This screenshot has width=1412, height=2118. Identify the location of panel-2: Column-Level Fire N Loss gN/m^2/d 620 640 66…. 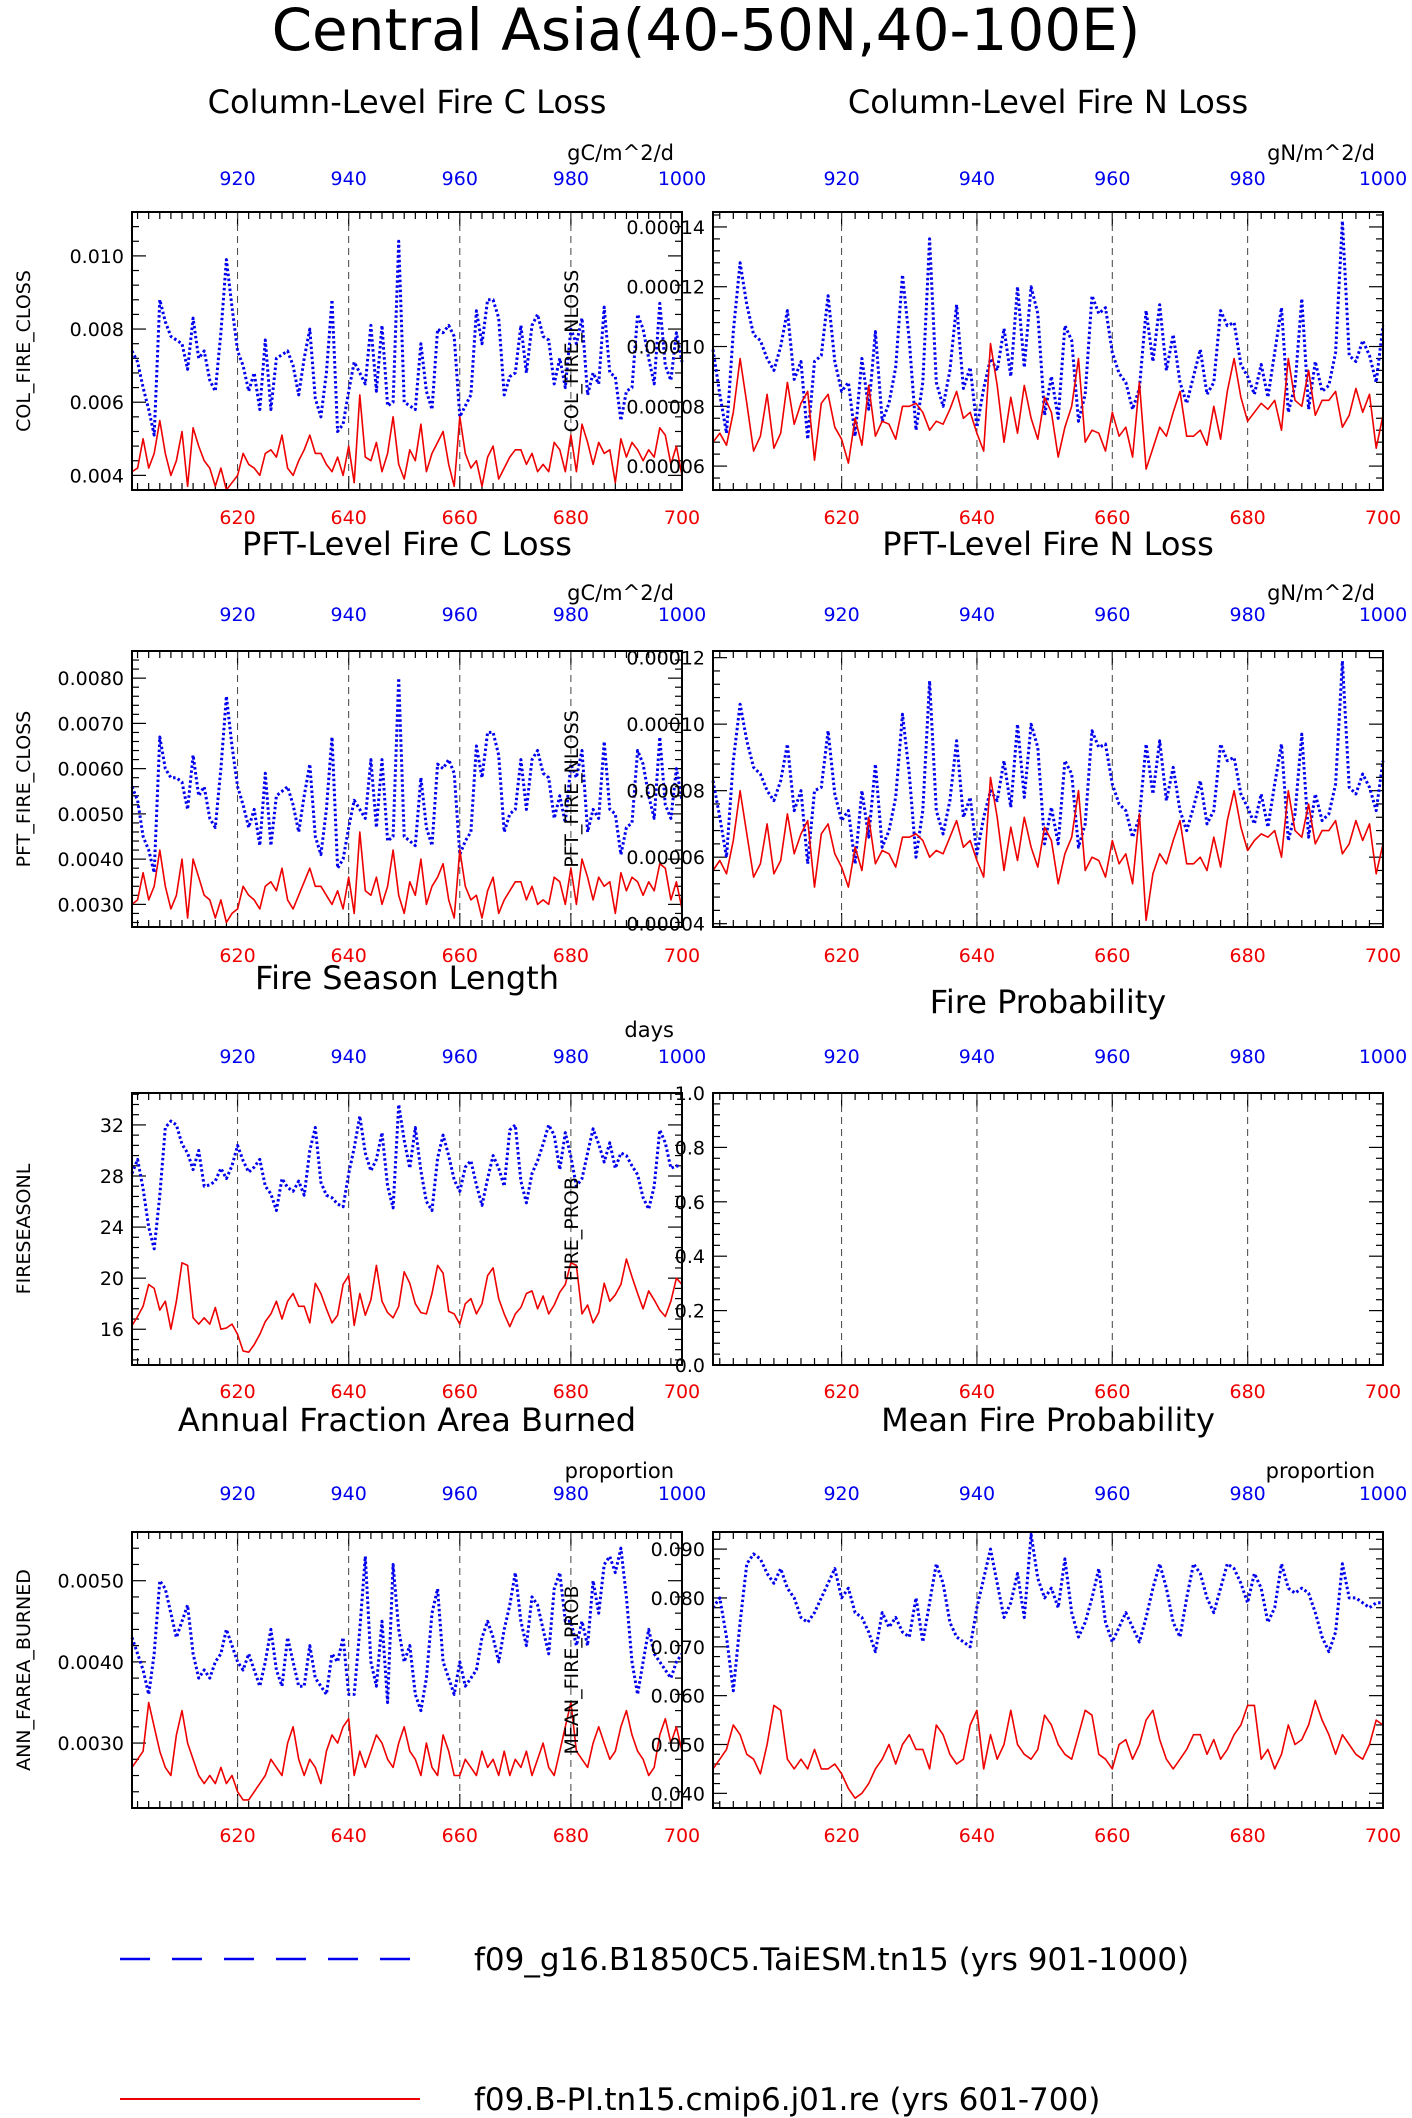
(984, 306).